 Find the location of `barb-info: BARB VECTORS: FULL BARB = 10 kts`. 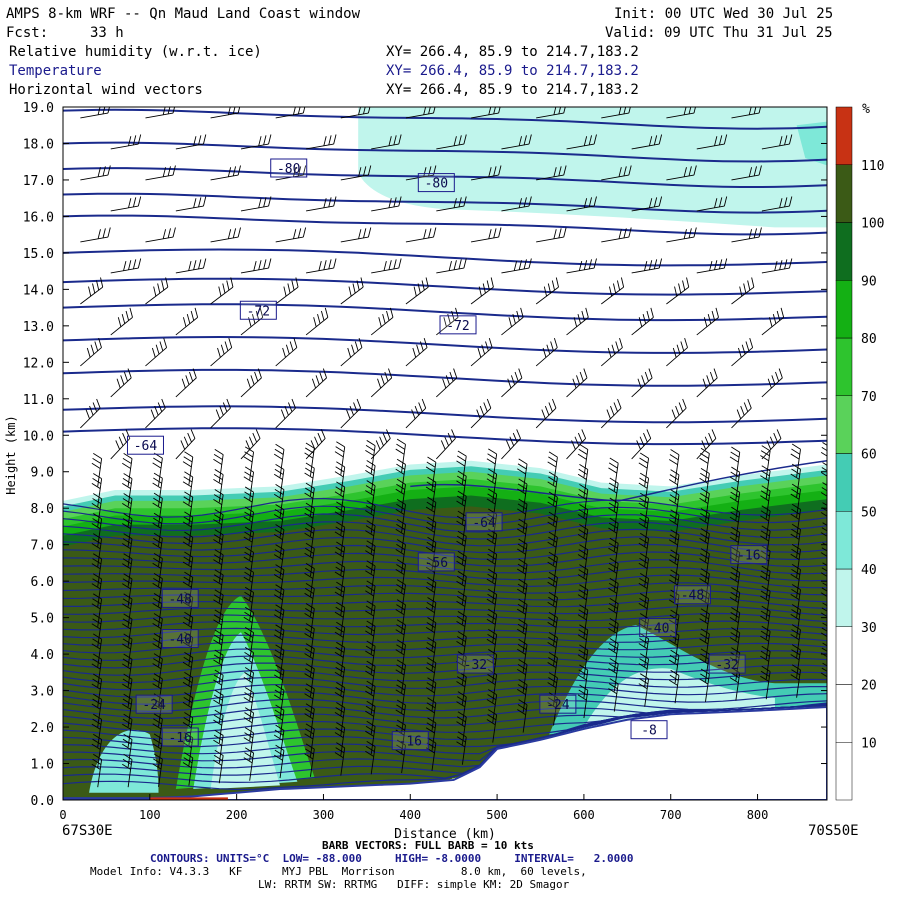

barb-info: BARB VECTORS: FULL BARB = 10 kts is located at coordinates (428, 845).